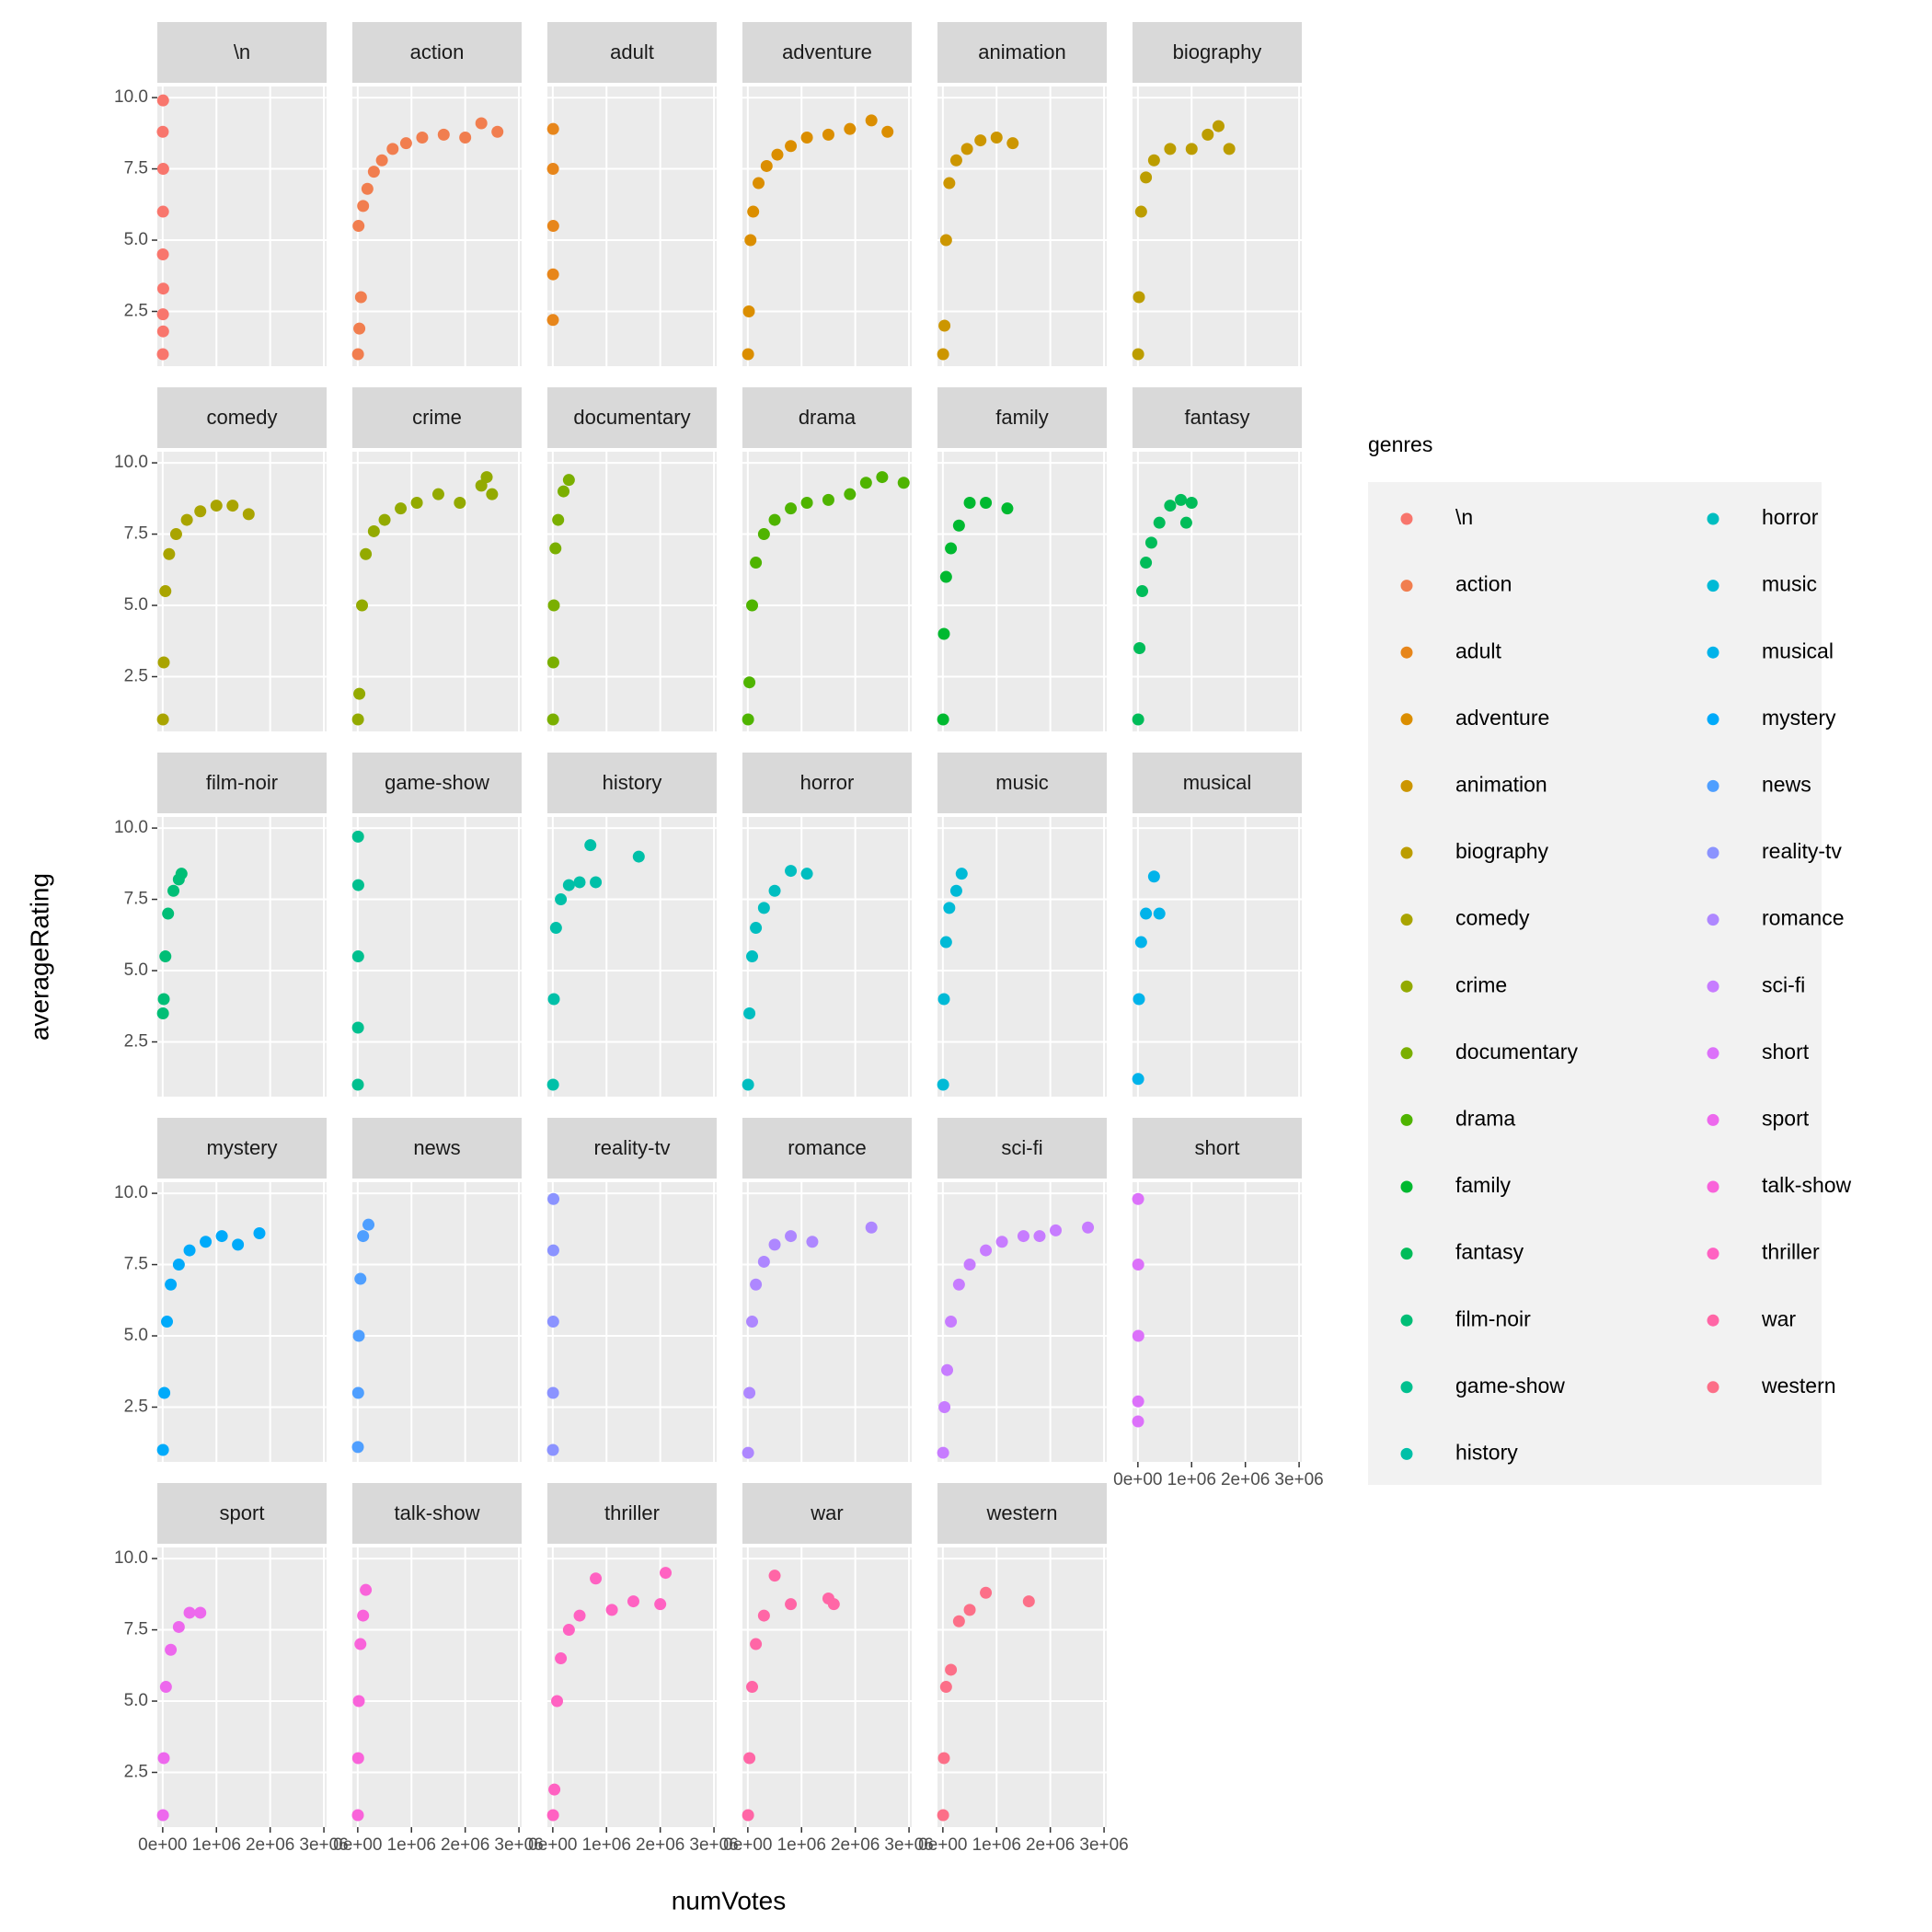  Describe the element at coordinates (827, 1147) in the screenshot. I see `strip-label: romance` at that location.